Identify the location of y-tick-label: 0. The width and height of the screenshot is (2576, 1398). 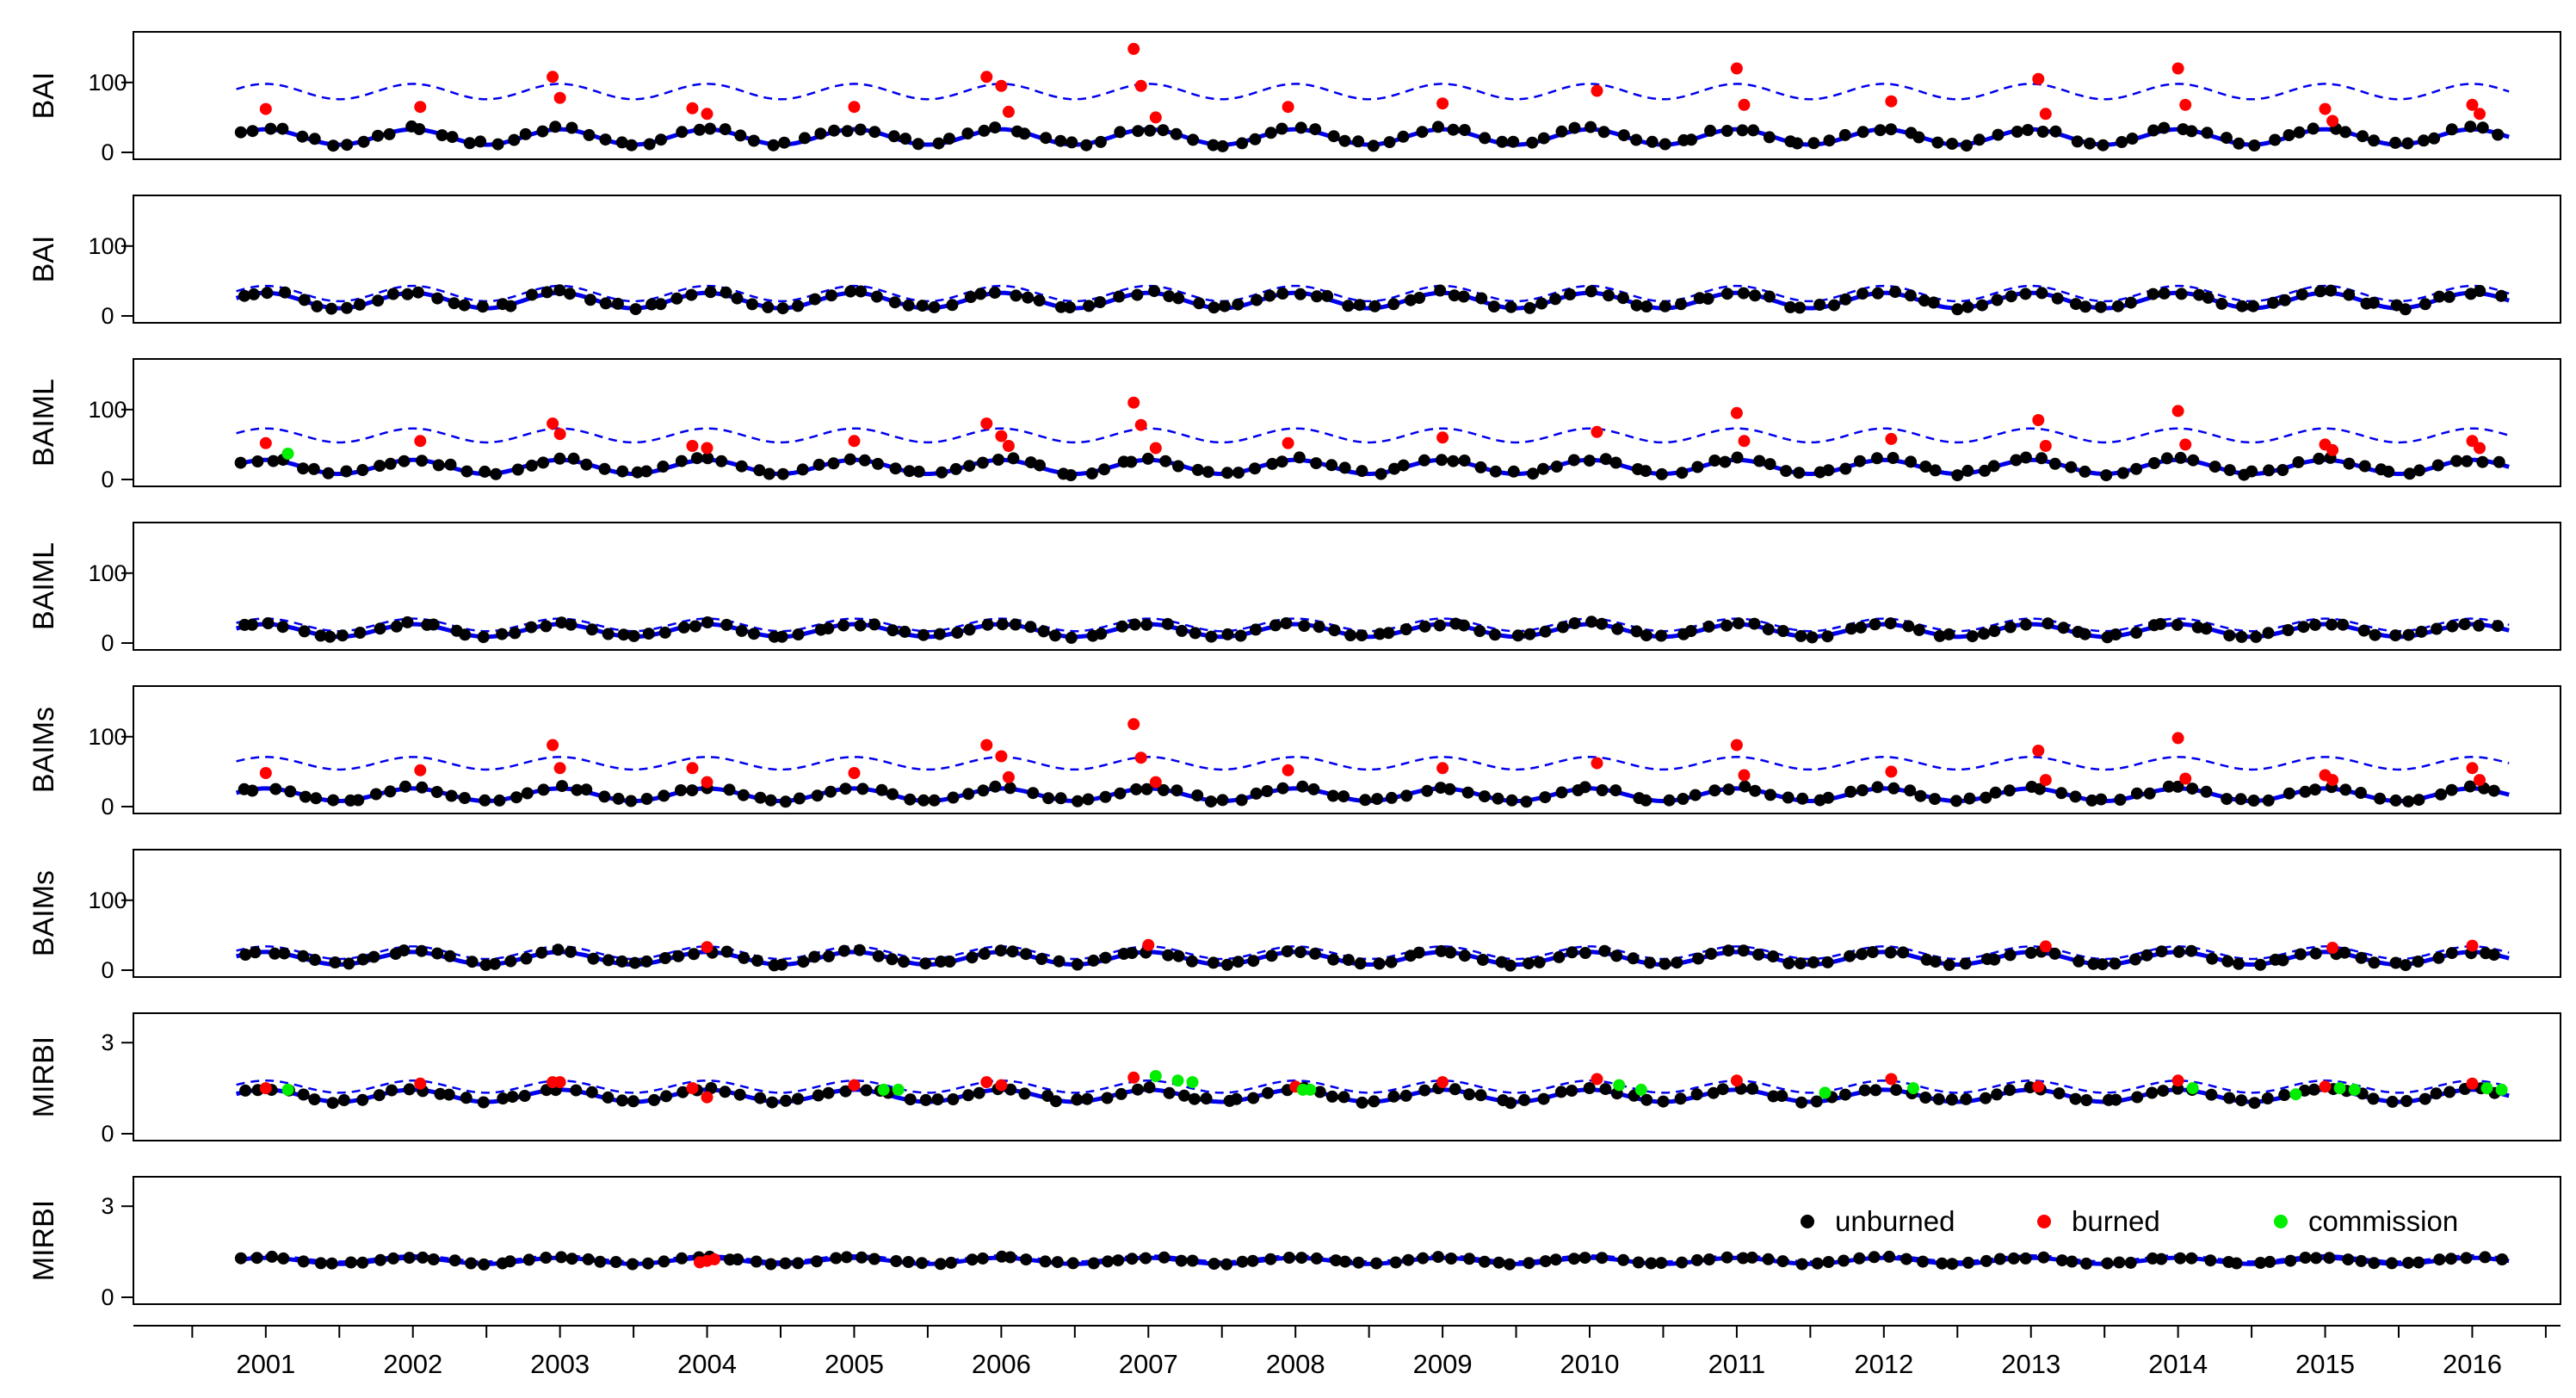
(107, 643).